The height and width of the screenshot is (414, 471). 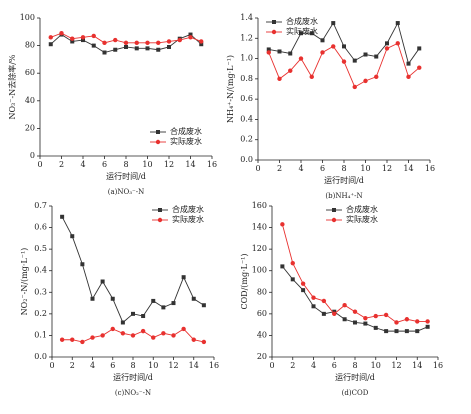 What do you see at coordinates (246, 98) in the screenshot?
I see `y-tick-label: 0.6` at bounding box center [246, 98].